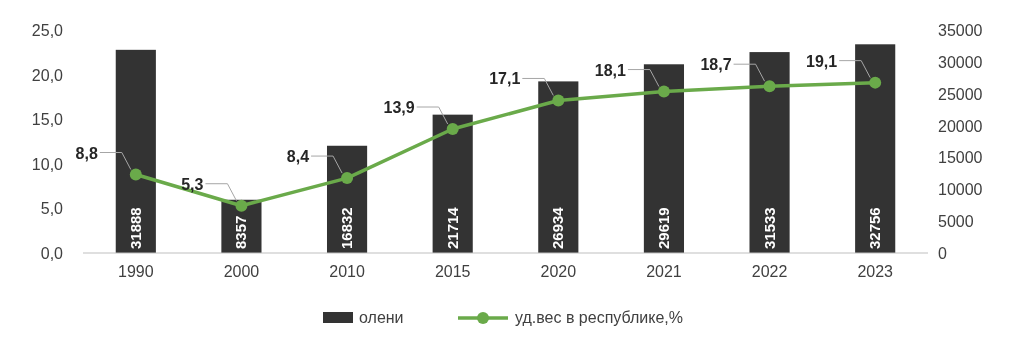 The width and height of the screenshot is (1028, 343). I want to click on y-tick-label: 20,0, so click(47, 75).